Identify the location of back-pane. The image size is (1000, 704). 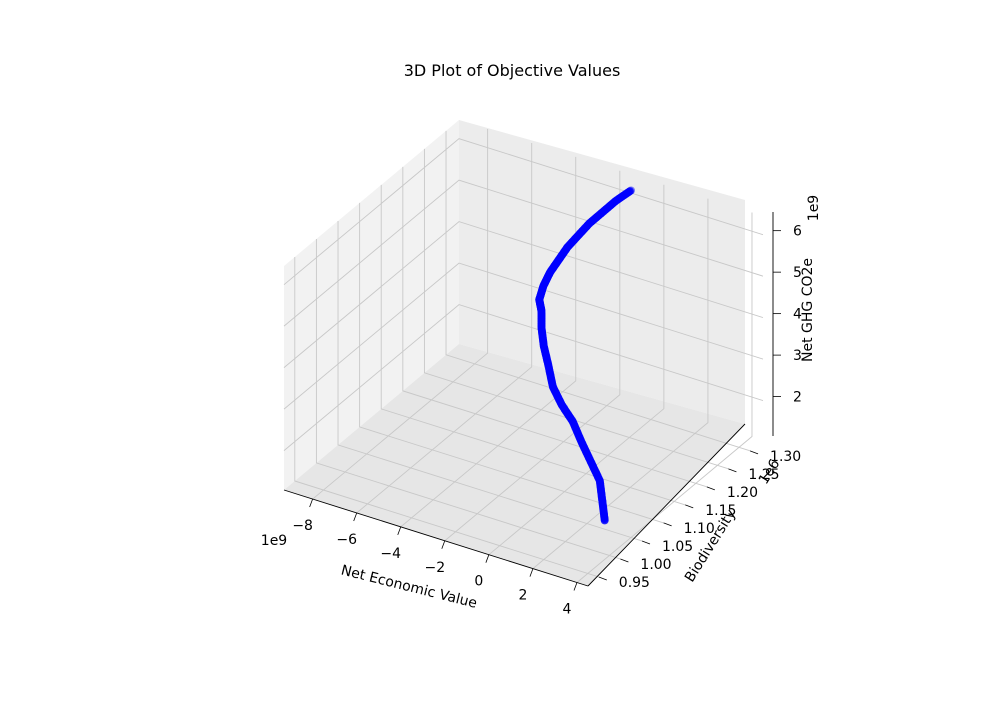
(602, 272).